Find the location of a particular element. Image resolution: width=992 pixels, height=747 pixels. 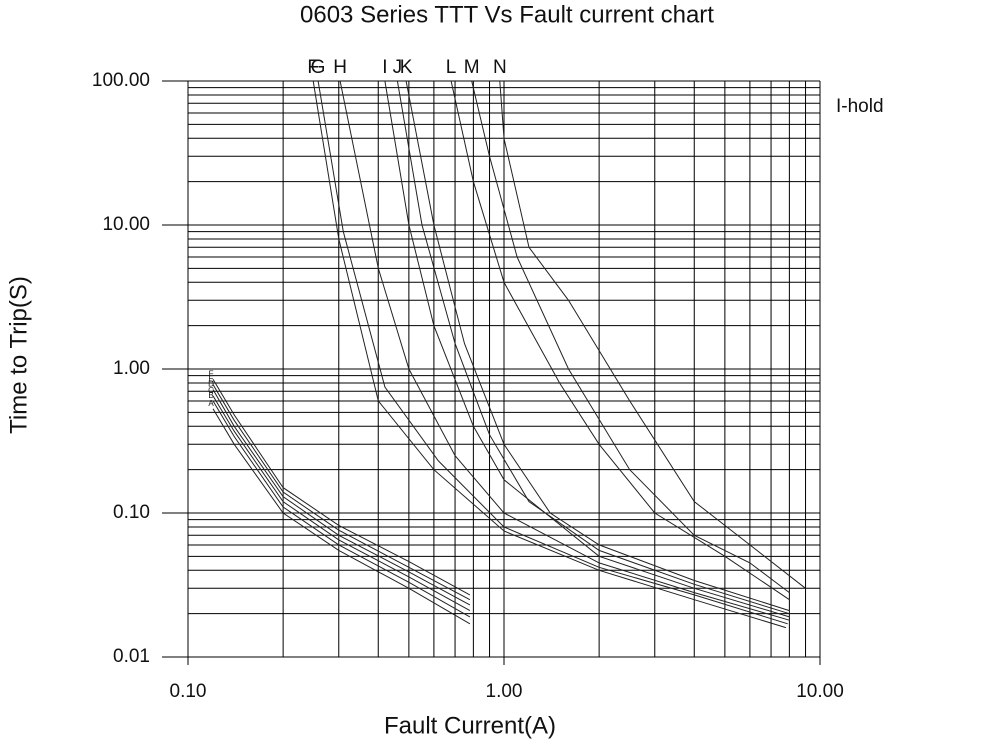

series-label: L is located at coordinates (451, 67).